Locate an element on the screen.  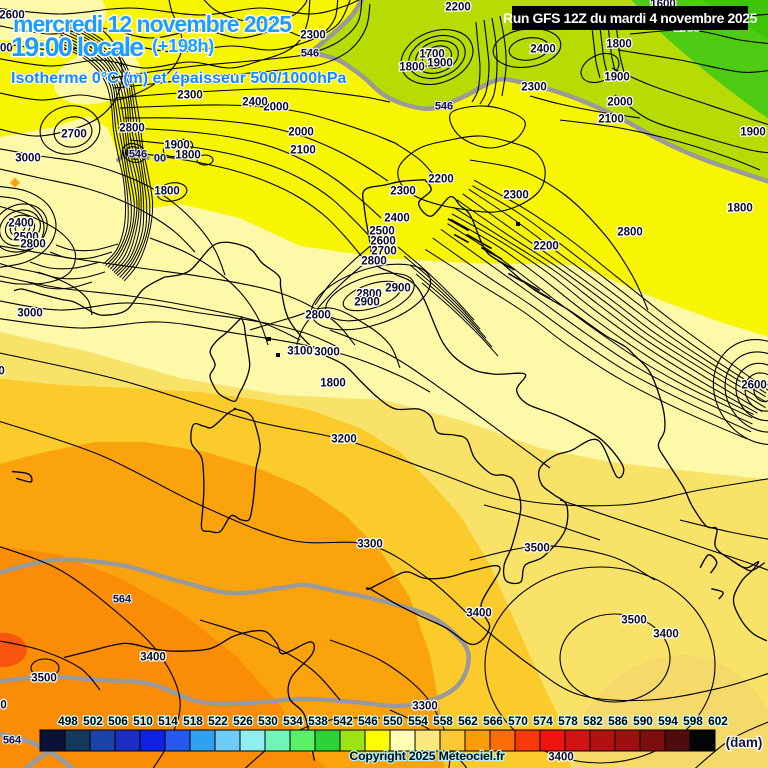
svg-text: 582 is located at coordinates (593, 721).